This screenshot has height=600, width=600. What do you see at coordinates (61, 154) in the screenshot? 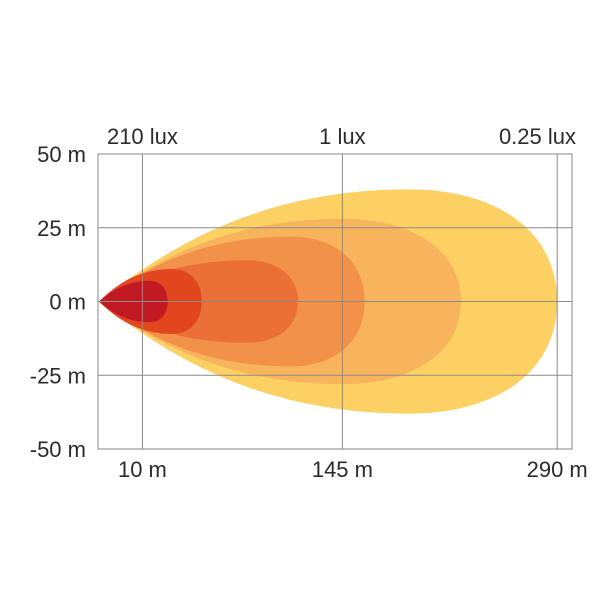
I see `y-tick-label: 50 m` at bounding box center [61, 154].